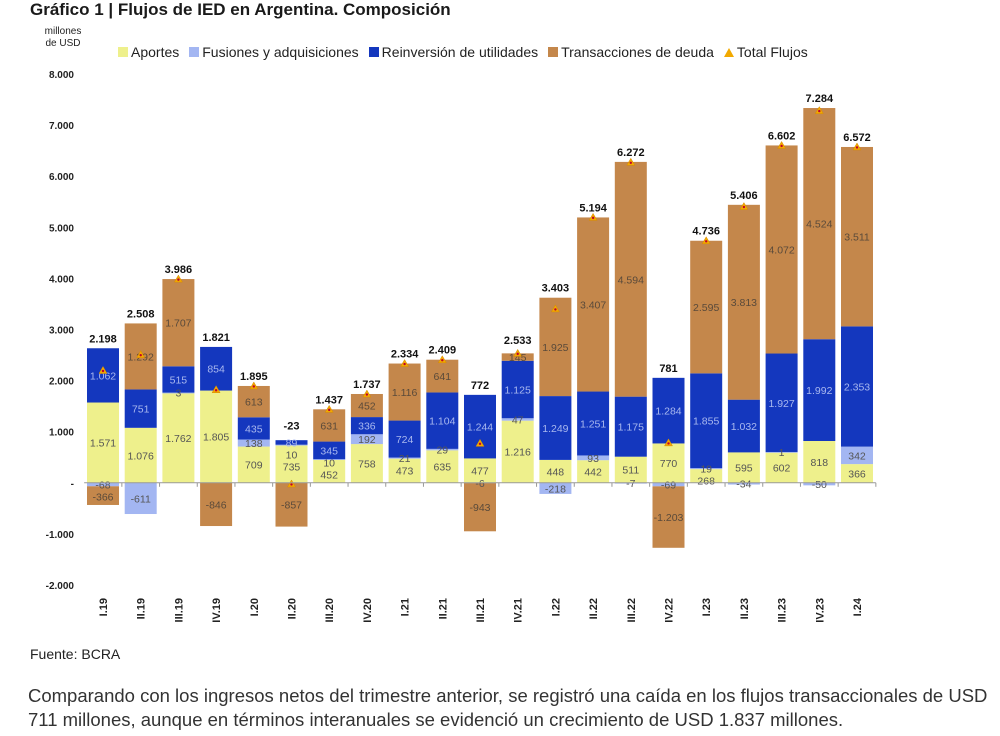  I want to click on segment-value-label: 1.707, so click(178, 324).